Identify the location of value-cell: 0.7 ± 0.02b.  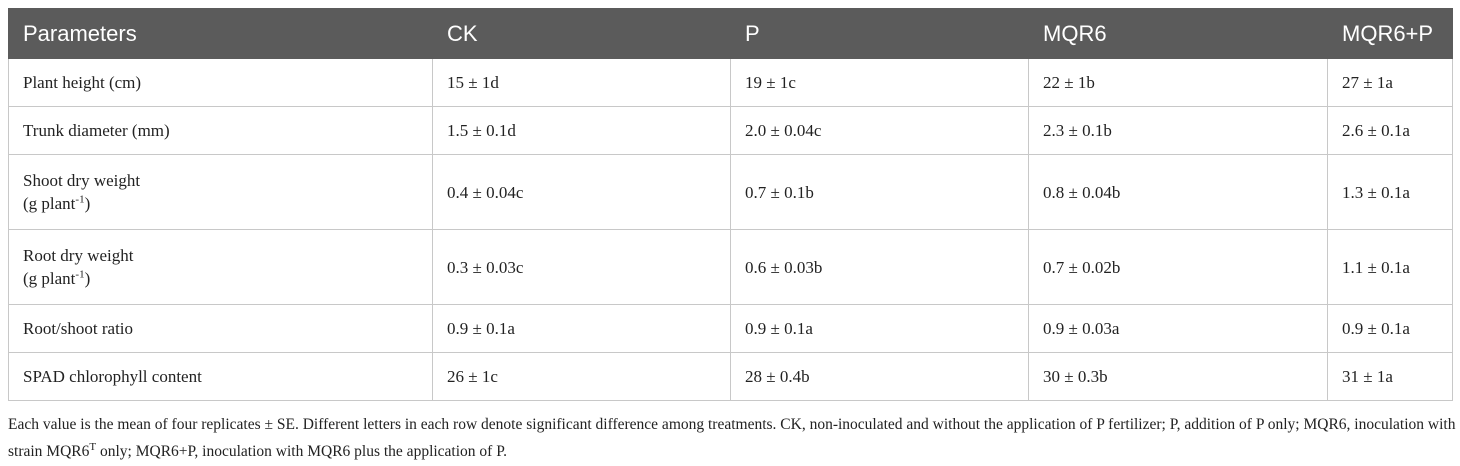
(1178, 267).